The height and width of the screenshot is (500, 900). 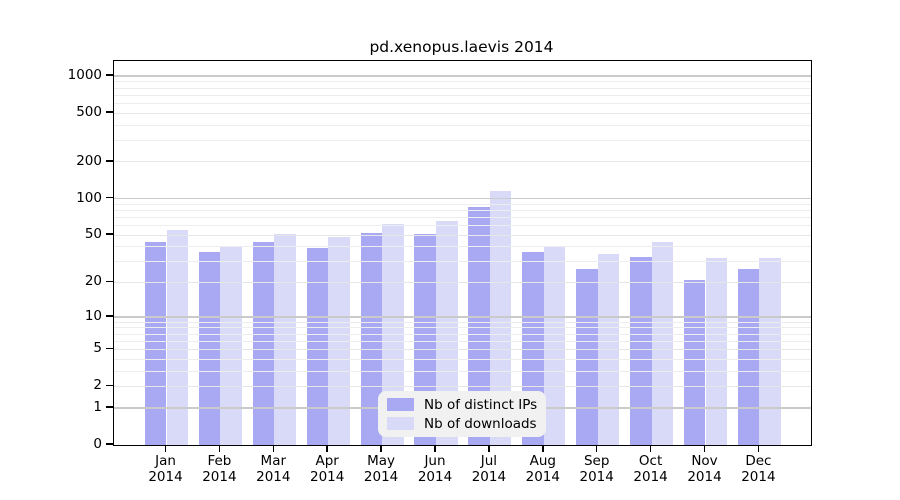 What do you see at coordinates (93, 281) in the screenshot?
I see `y-tick-label-20: 20` at bounding box center [93, 281].